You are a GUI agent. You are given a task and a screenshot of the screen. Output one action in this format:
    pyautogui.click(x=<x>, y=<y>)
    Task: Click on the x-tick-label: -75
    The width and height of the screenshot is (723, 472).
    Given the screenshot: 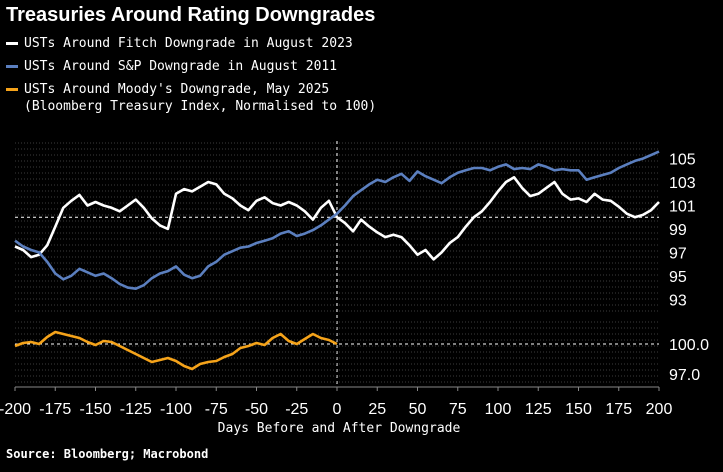 What is the action you would take?
    pyautogui.click(x=216, y=409)
    